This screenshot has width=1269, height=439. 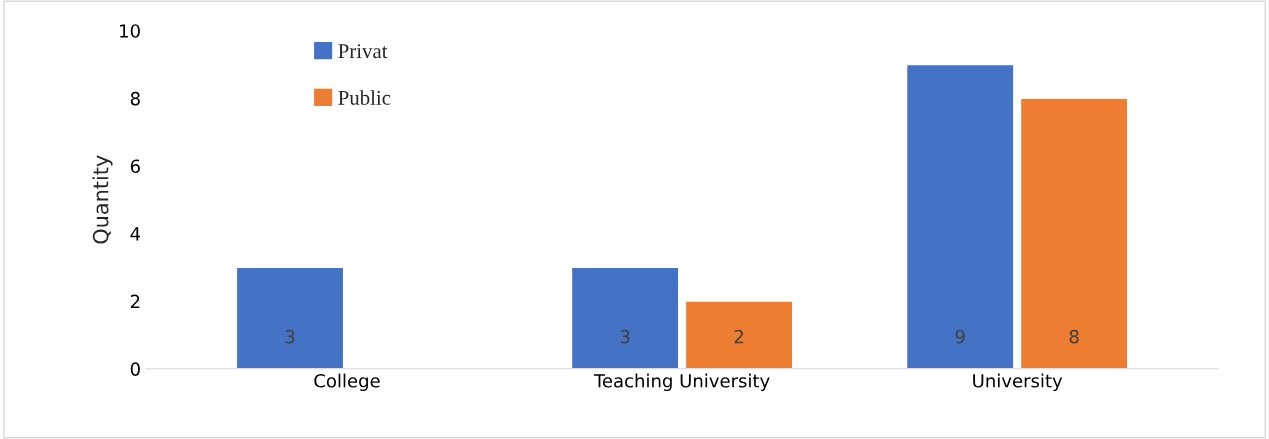 What do you see at coordinates (347, 382) in the screenshot?
I see `x-tick-label: College` at bounding box center [347, 382].